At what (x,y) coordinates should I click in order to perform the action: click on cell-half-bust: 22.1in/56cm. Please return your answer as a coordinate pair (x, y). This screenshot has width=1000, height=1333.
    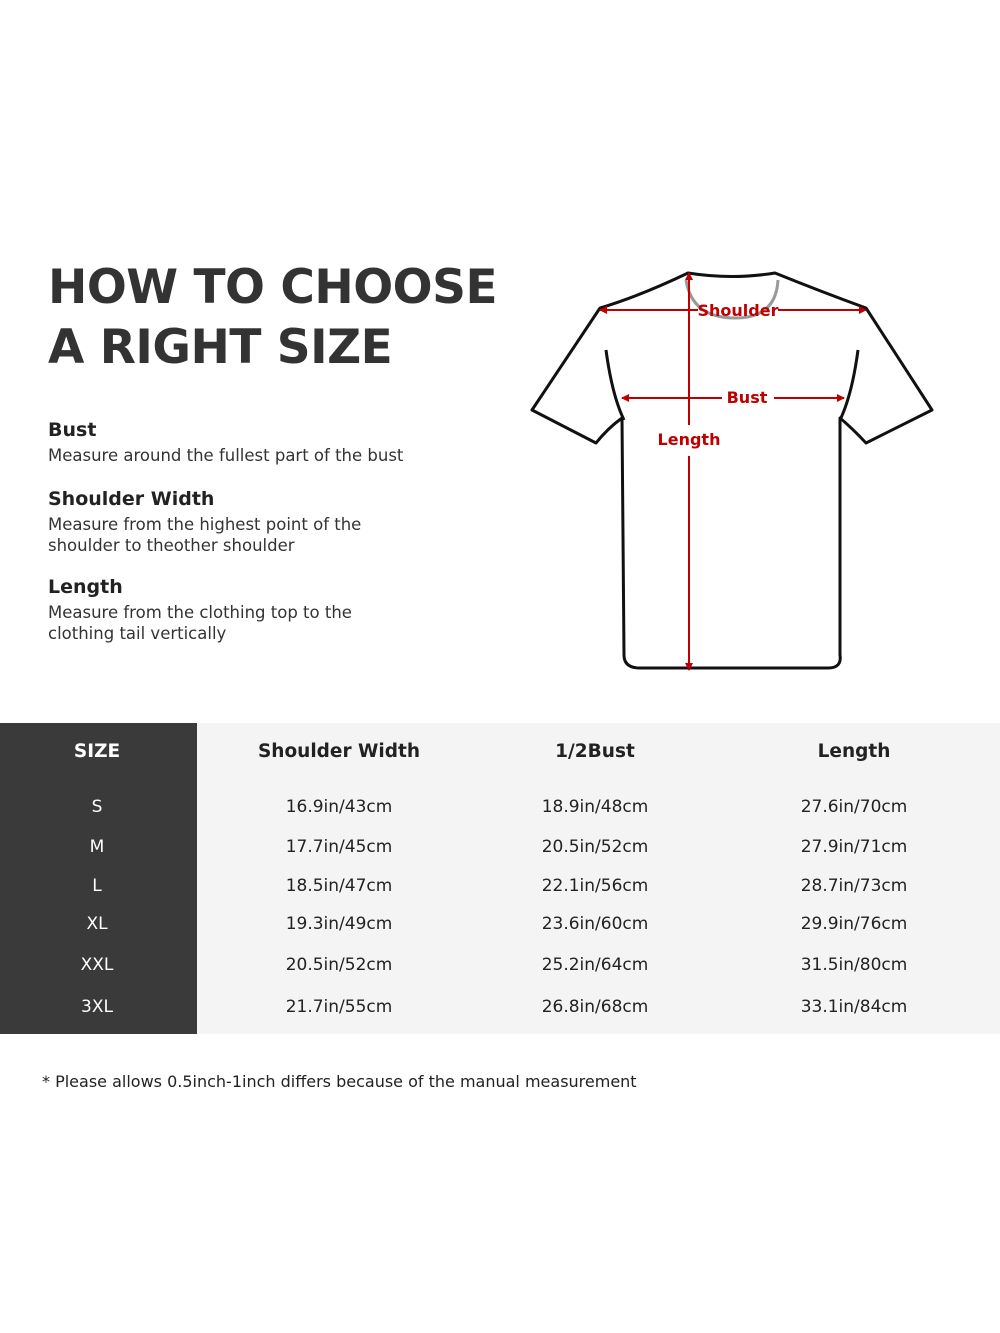
    Looking at the image, I should click on (595, 886).